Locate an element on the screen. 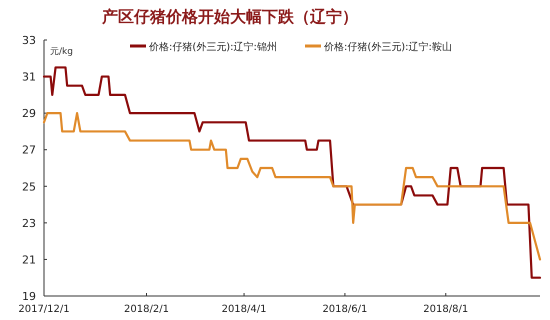  y-tick-label: 23 is located at coordinates (29, 223).